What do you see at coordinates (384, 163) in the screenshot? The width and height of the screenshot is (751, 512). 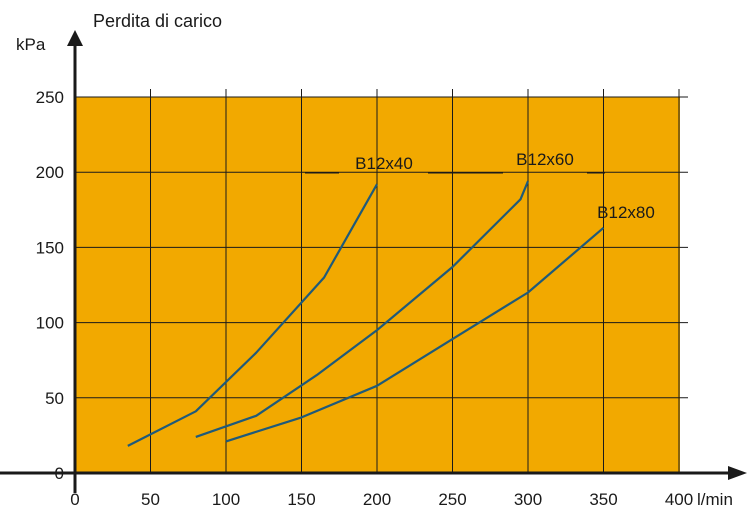 I see `series-label: B12x40` at bounding box center [384, 163].